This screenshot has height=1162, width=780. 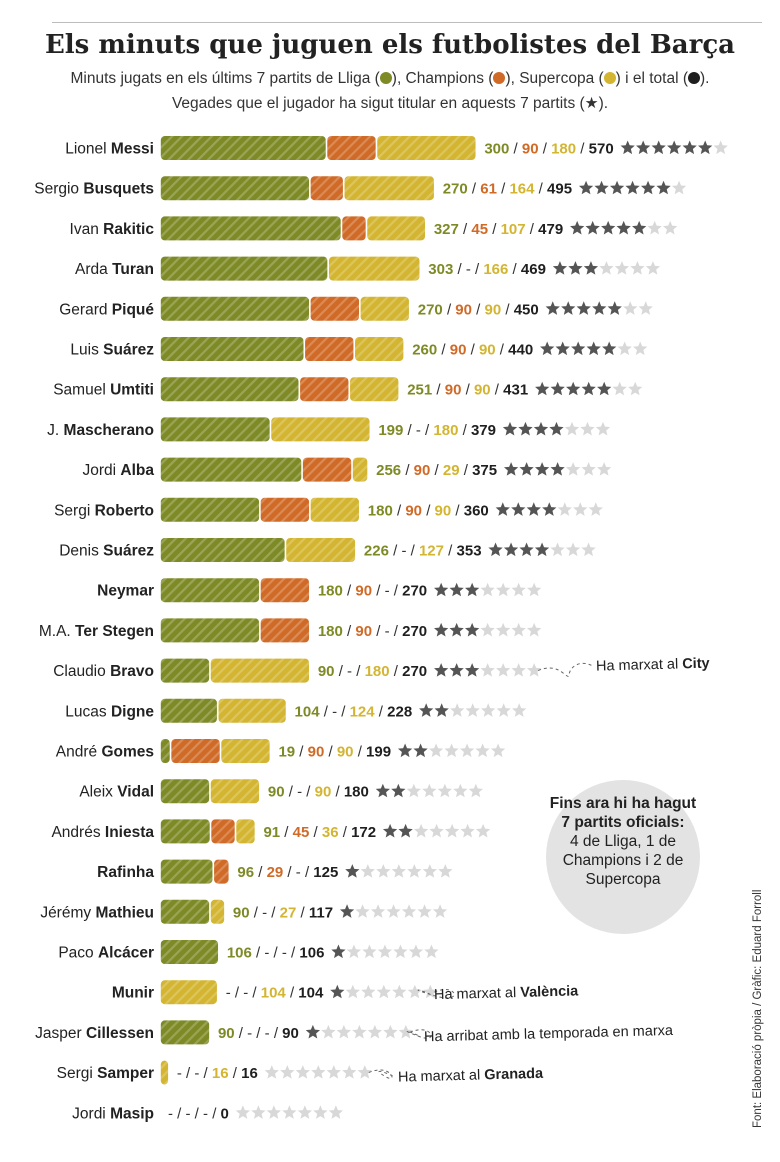 What do you see at coordinates (128, 350) in the screenshot?
I see `player-last-name: Suárez` at bounding box center [128, 350].